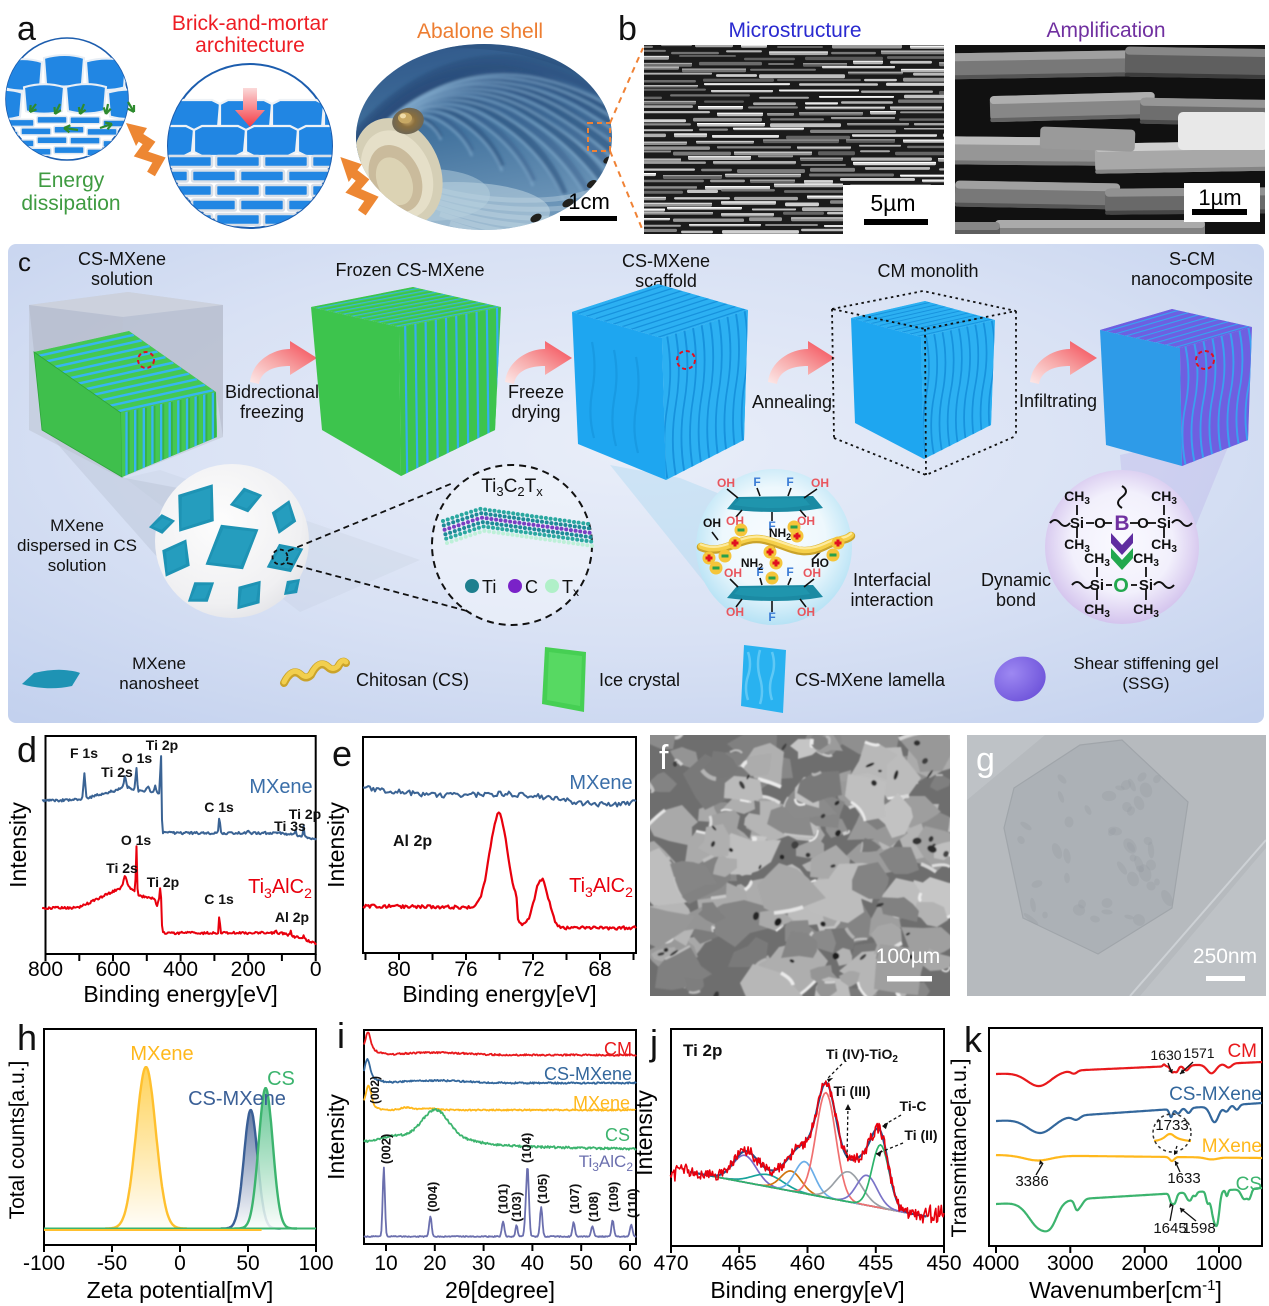 Image resolution: width=1269 pixels, height=1306 pixels. I want to click on svg-text: 40, so click(532, 1263).